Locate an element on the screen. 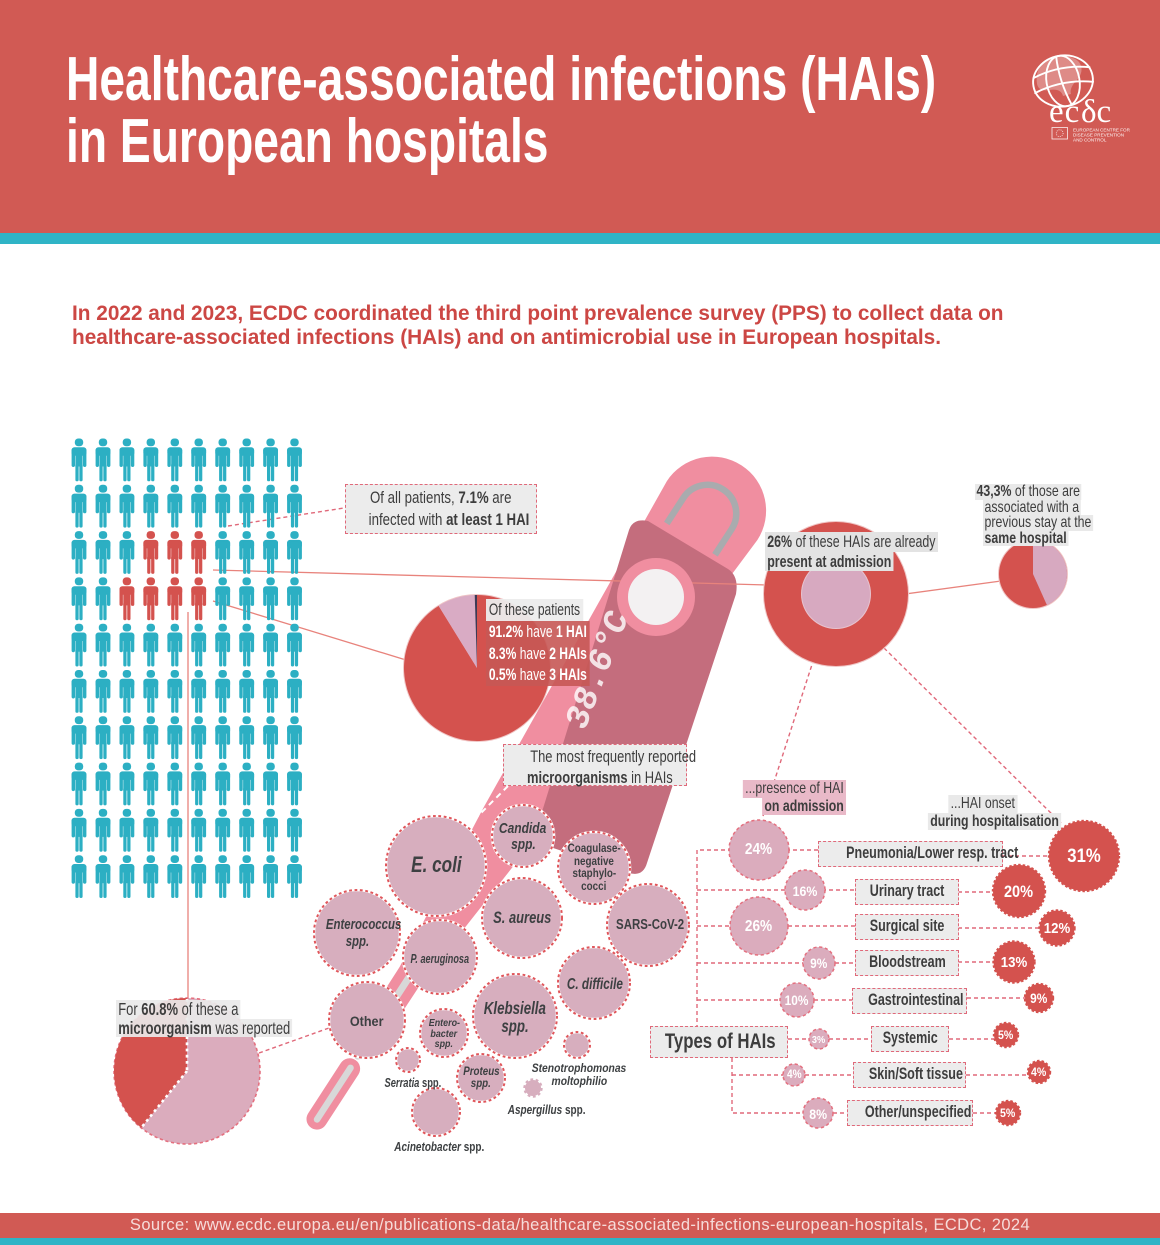 This screenshot has height=1245, width=1160. svg-text: ec is located at coordinates (1064, 112).